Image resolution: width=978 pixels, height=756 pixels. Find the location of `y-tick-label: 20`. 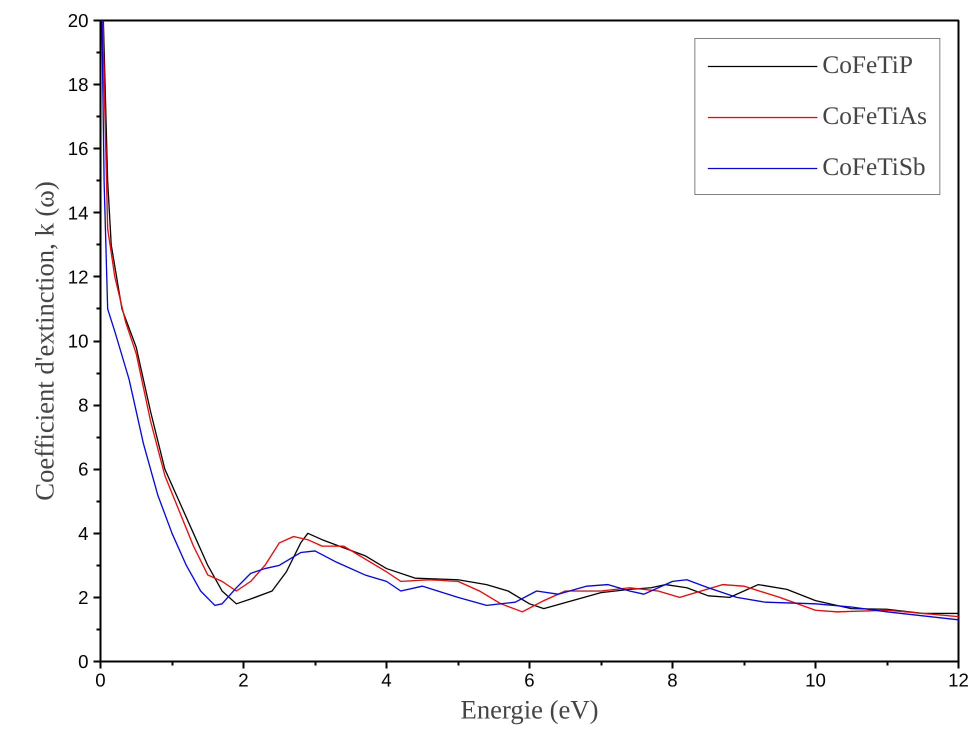

y-tick-label: 20 is located at coordinates (78, 20).